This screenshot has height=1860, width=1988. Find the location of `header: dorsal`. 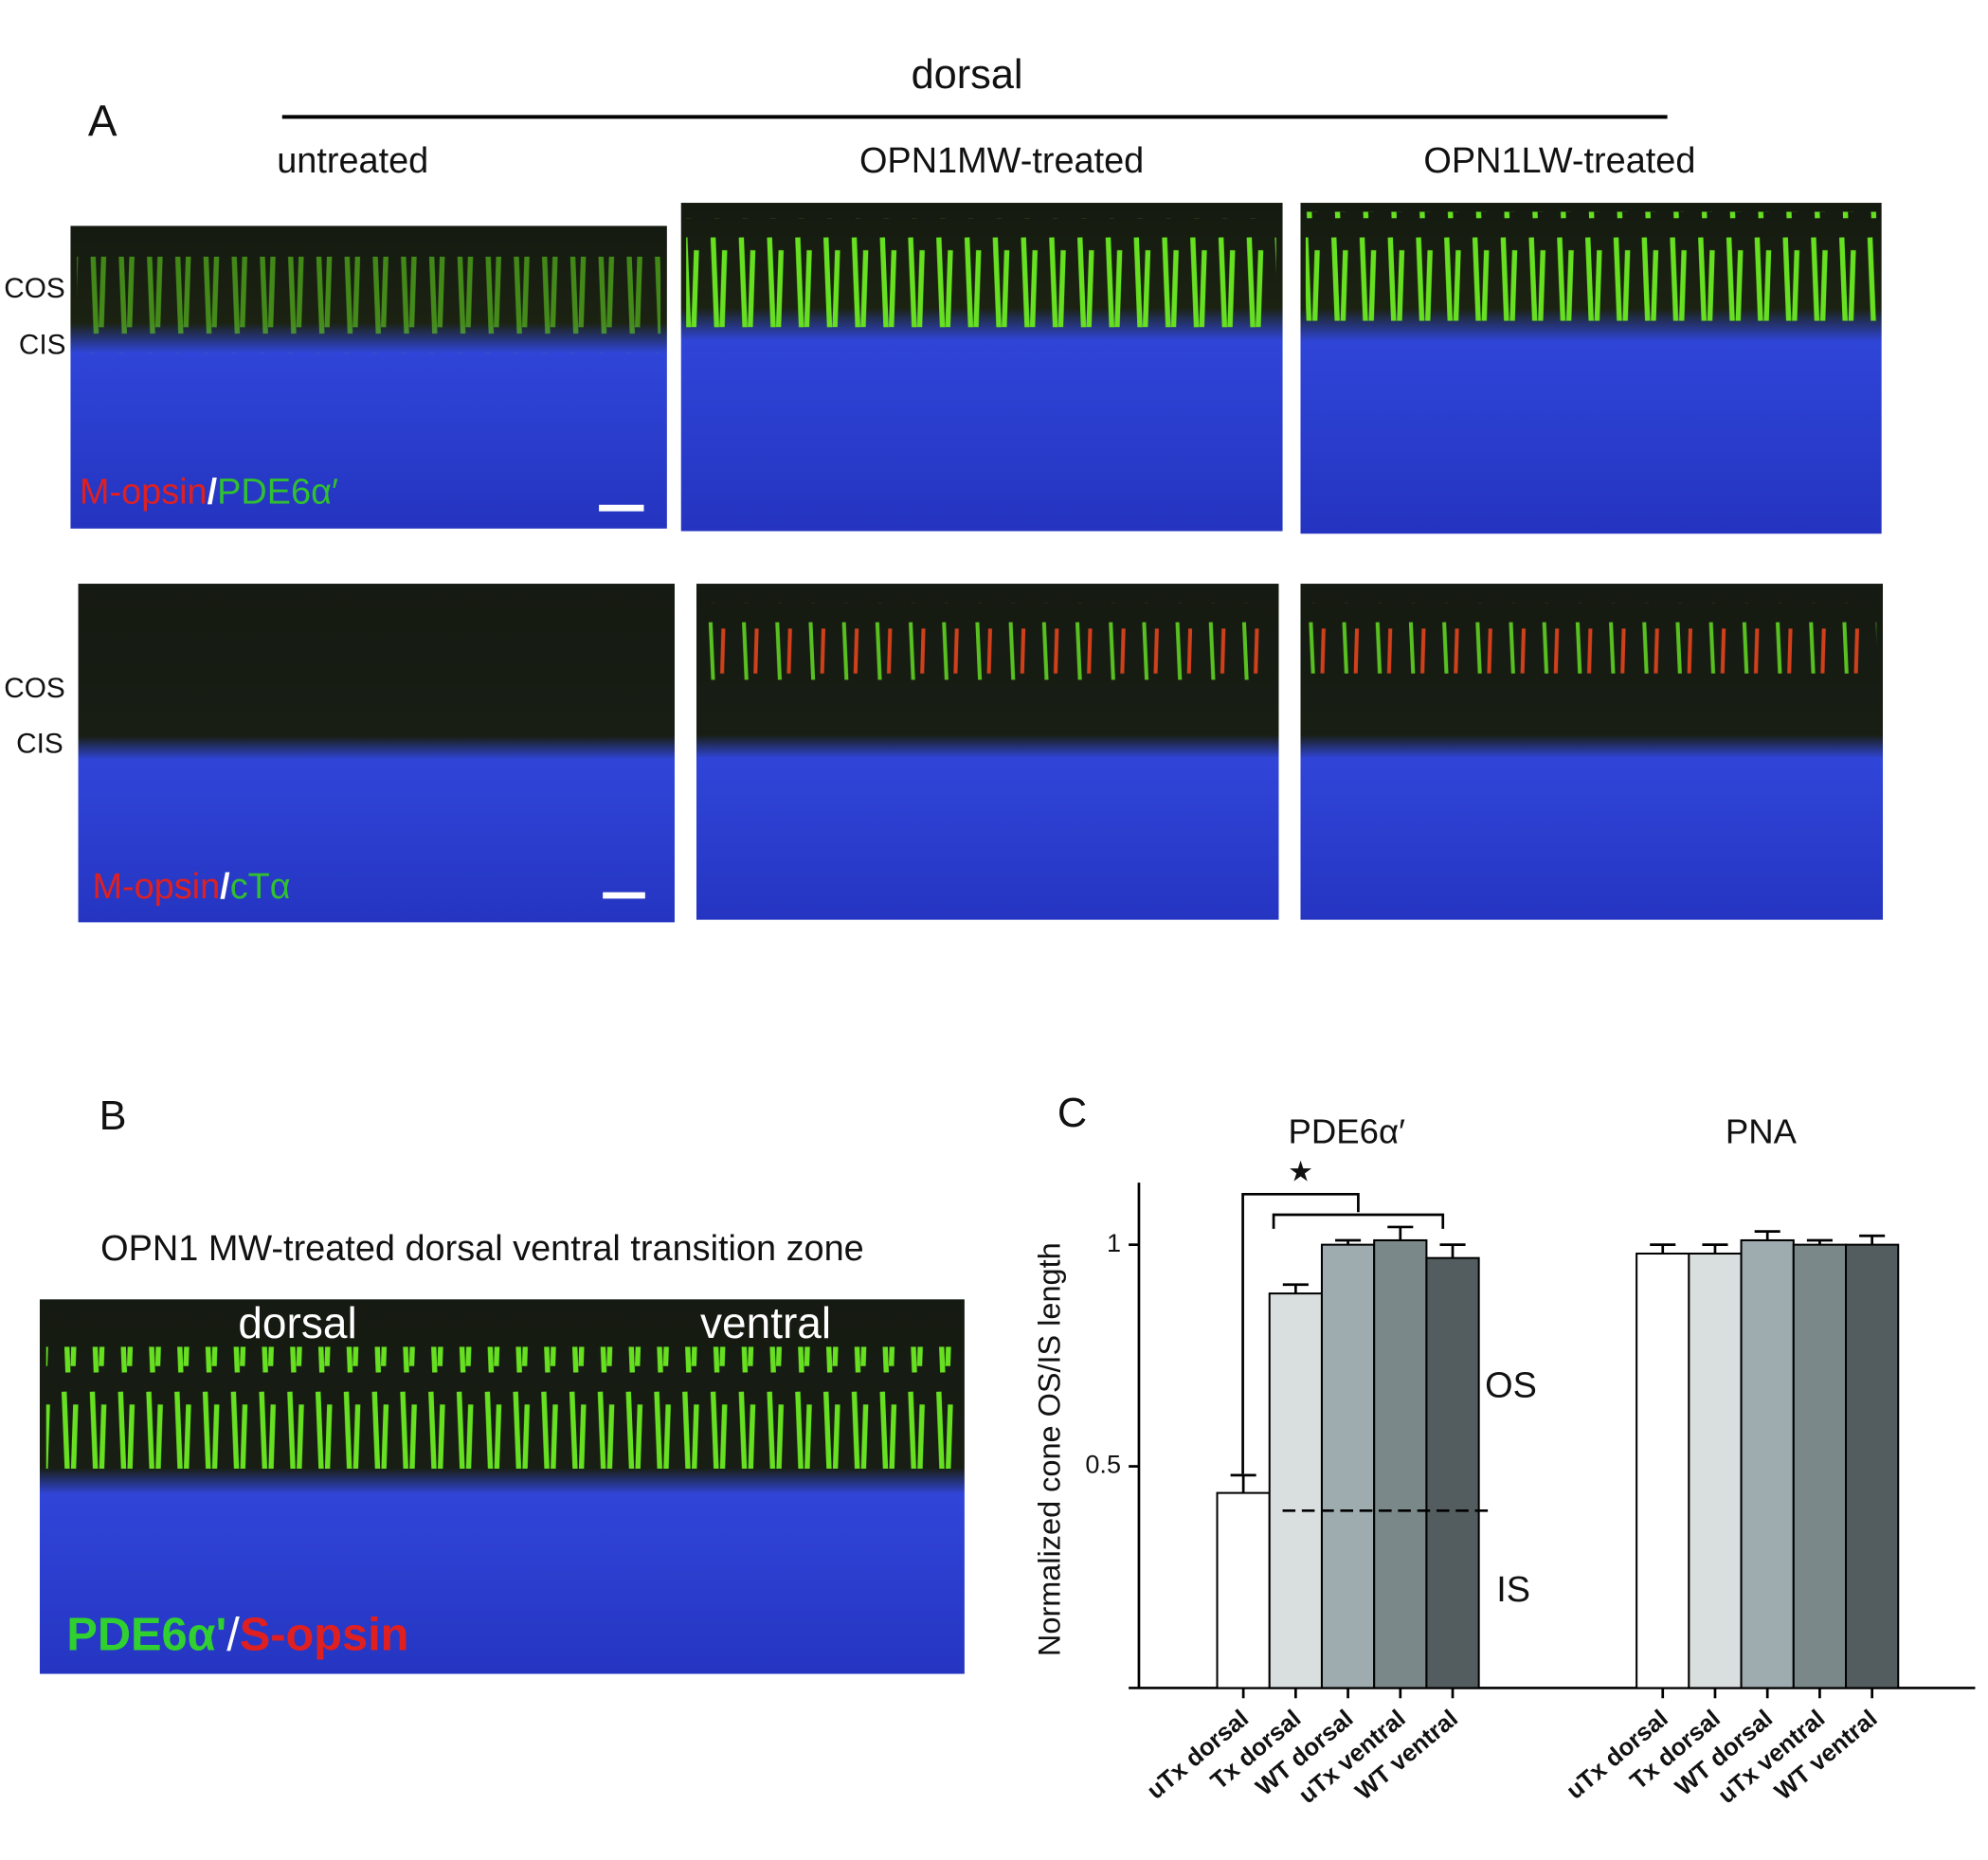

header: dorsal is located at coordinates (968, 75).